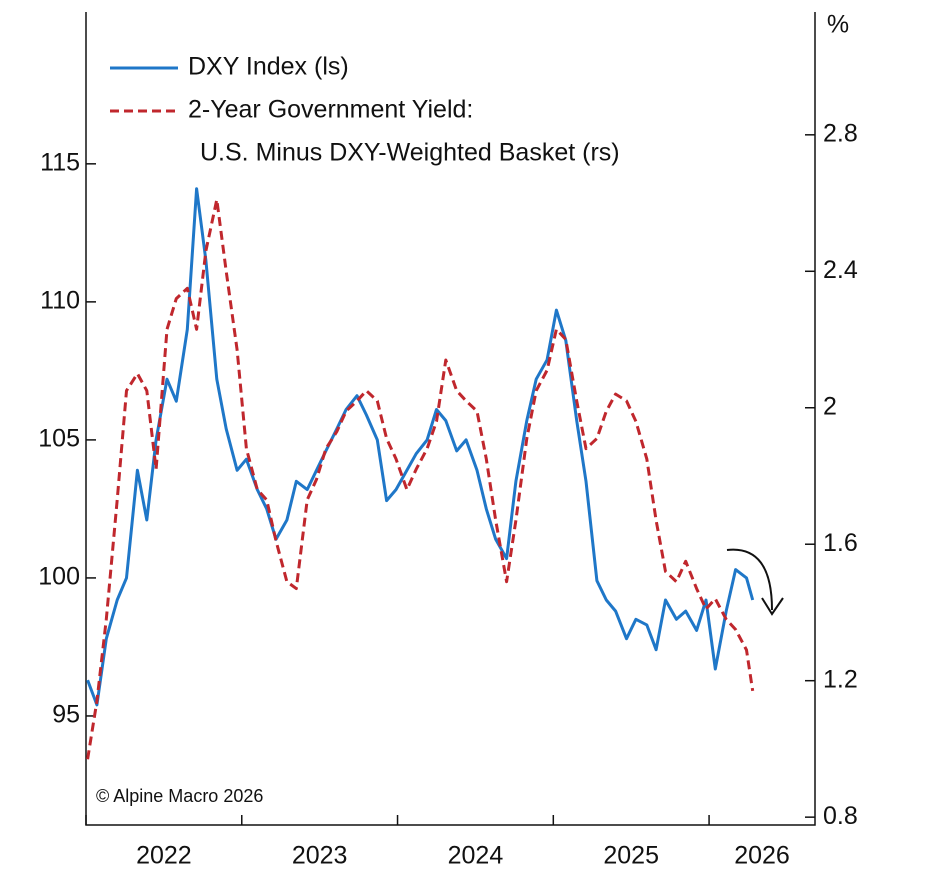 The height and width of the screenshot is (879, 933). I want to click on y2-tick-label: 1.6, so click(840, 543).